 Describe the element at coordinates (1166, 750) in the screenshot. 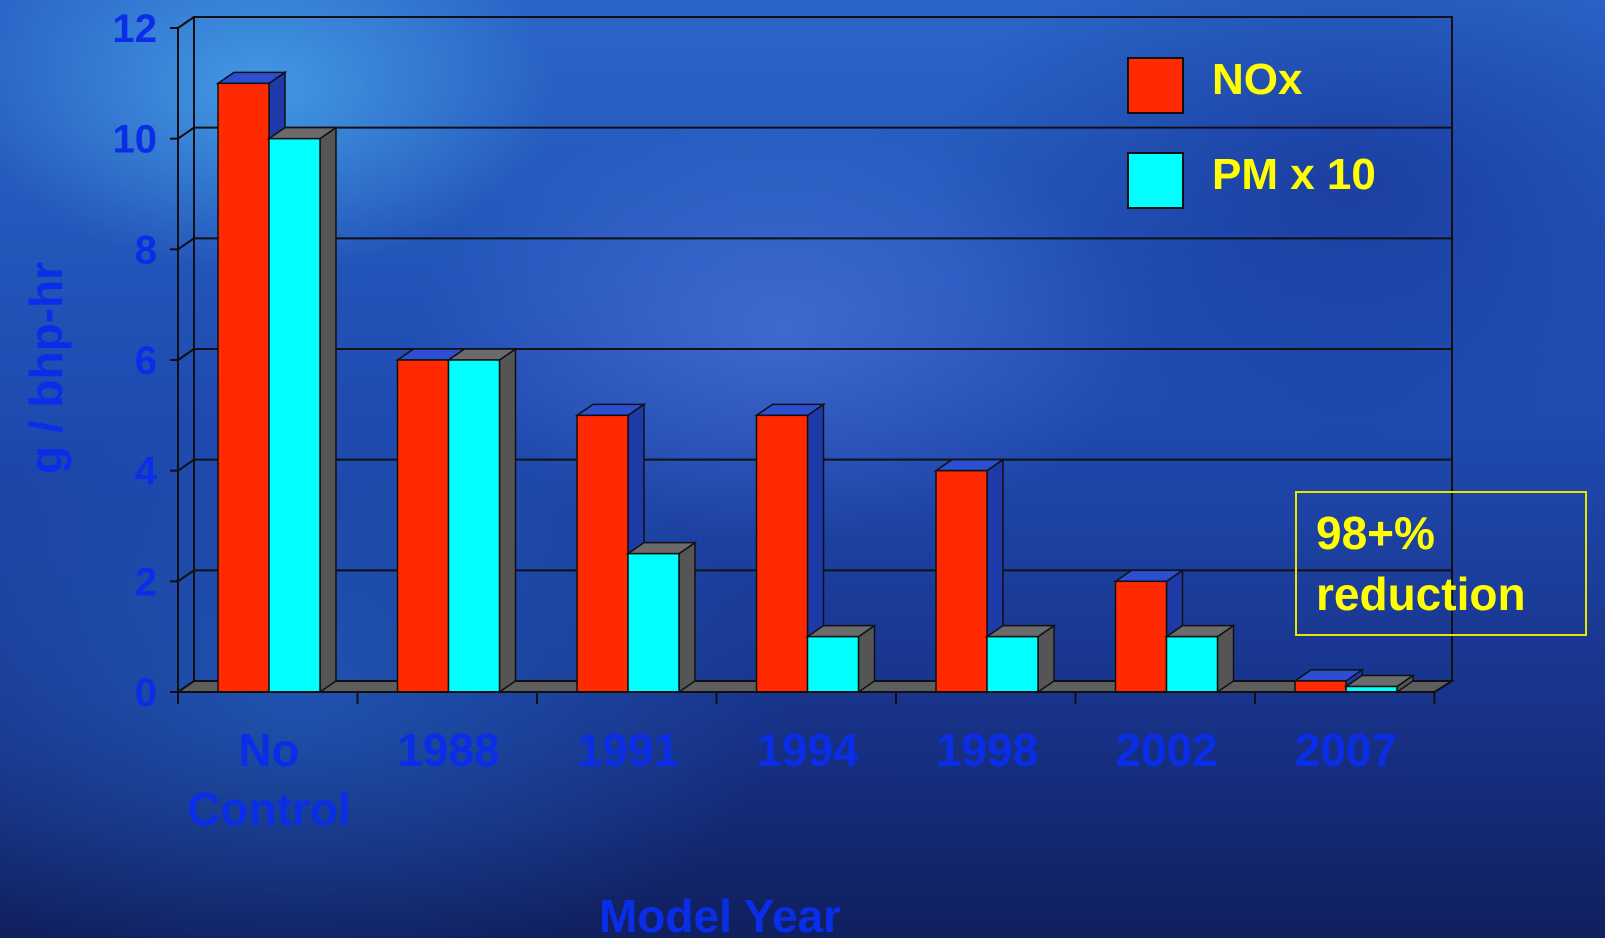

I see `x-tick-label: 2002` at that location.